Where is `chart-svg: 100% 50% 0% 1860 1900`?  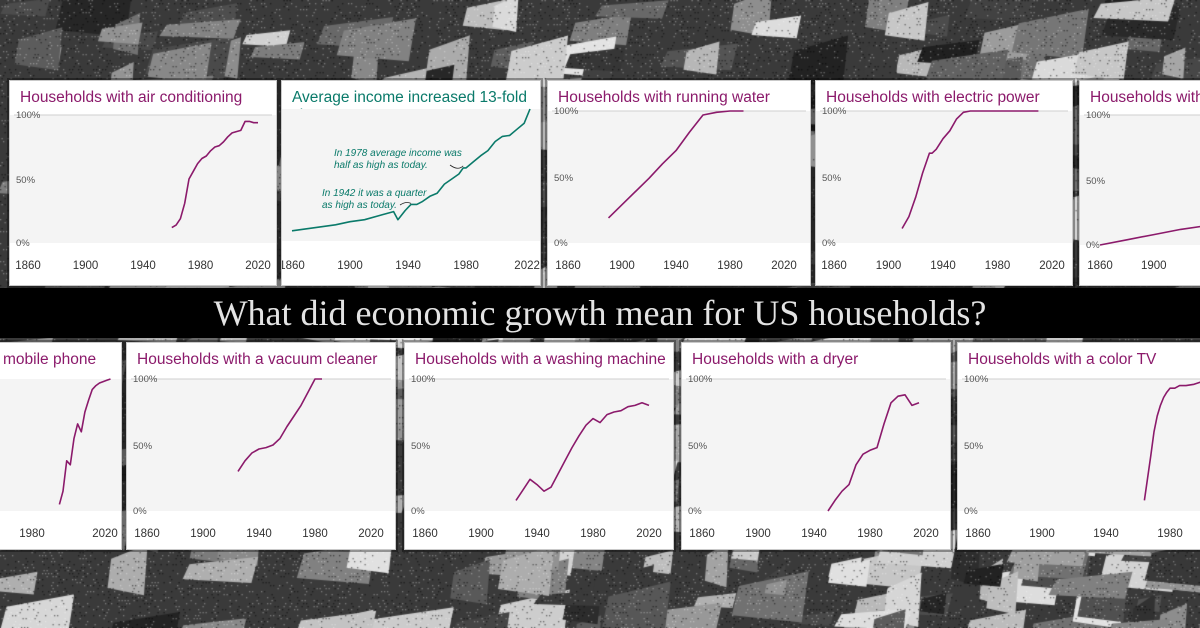 chart-svg: 100% 50% 0% 1860 1900 is located at coordinates (1140, 191).